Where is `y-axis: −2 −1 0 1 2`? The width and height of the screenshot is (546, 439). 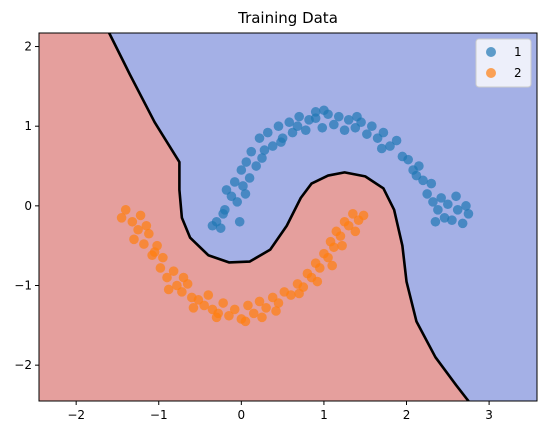
y-axis: −2 −1 0 1 2 is located at coordinates (26, 206).